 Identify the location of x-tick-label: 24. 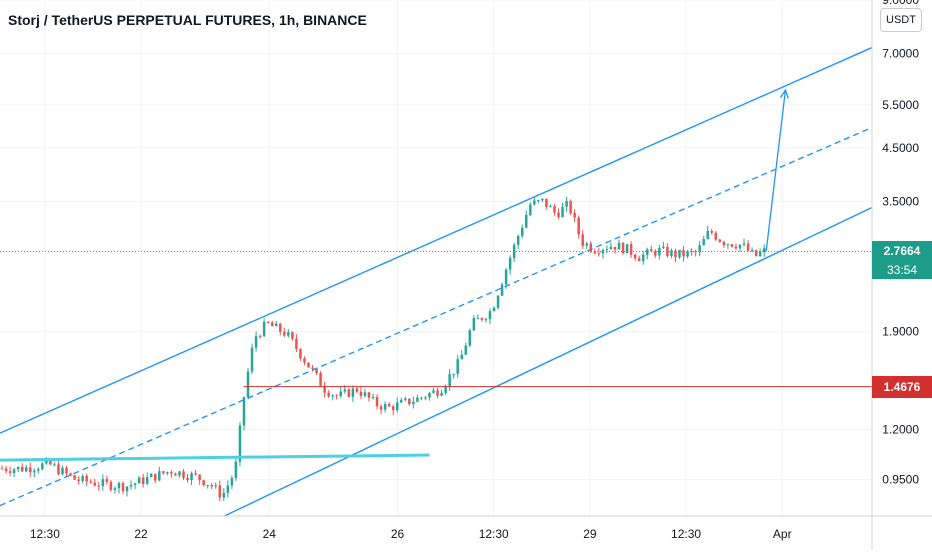
(270, 534).